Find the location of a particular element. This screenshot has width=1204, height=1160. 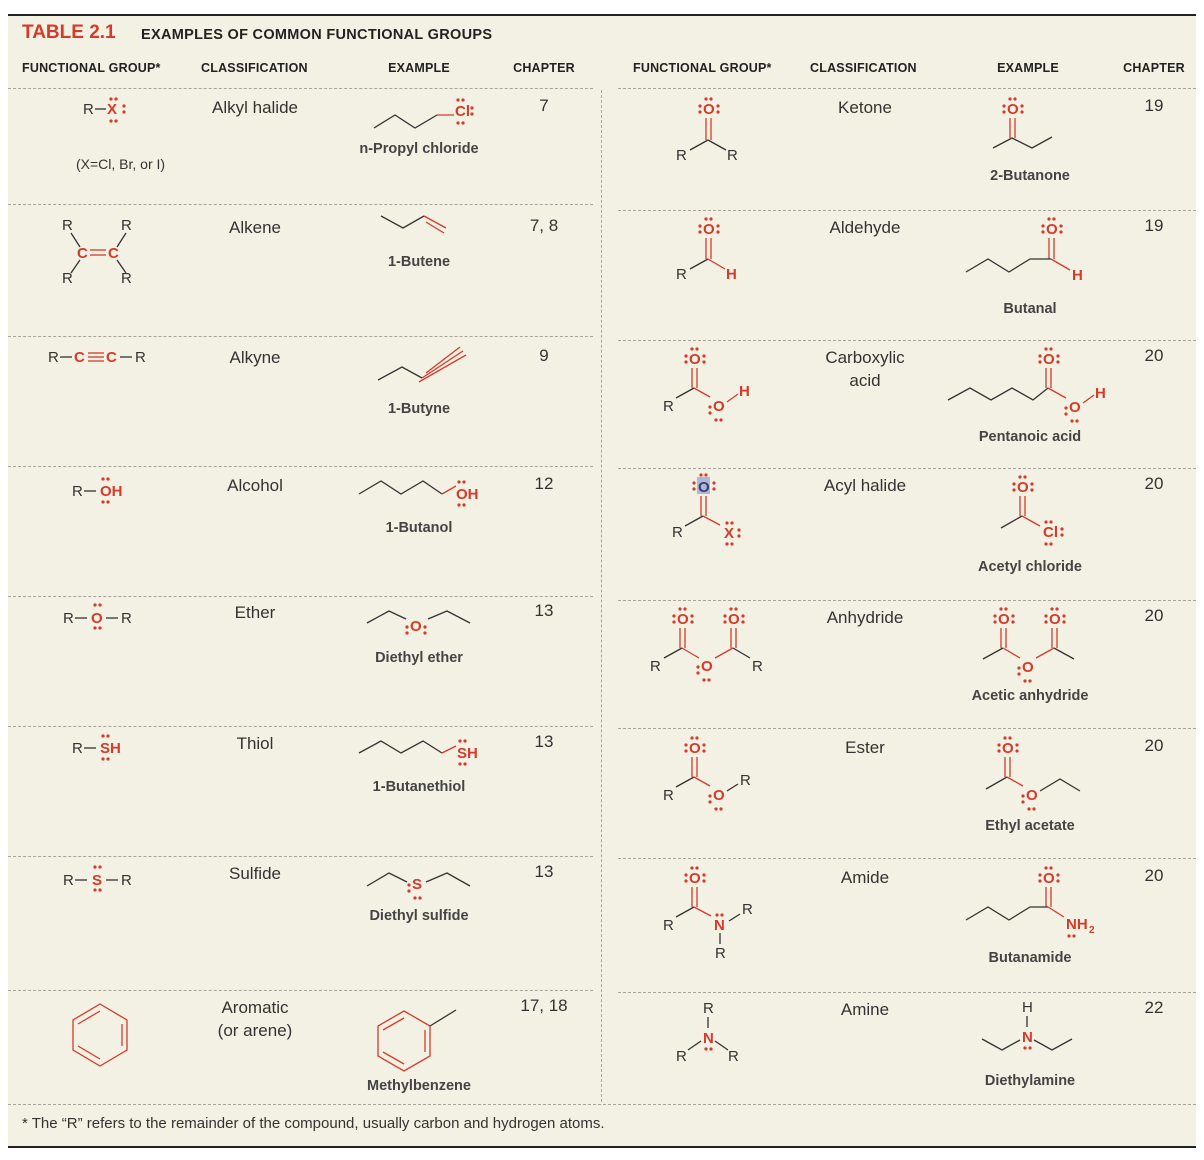

header-classification-right: CLASSIFICATION is located at coordinates (863, 68).